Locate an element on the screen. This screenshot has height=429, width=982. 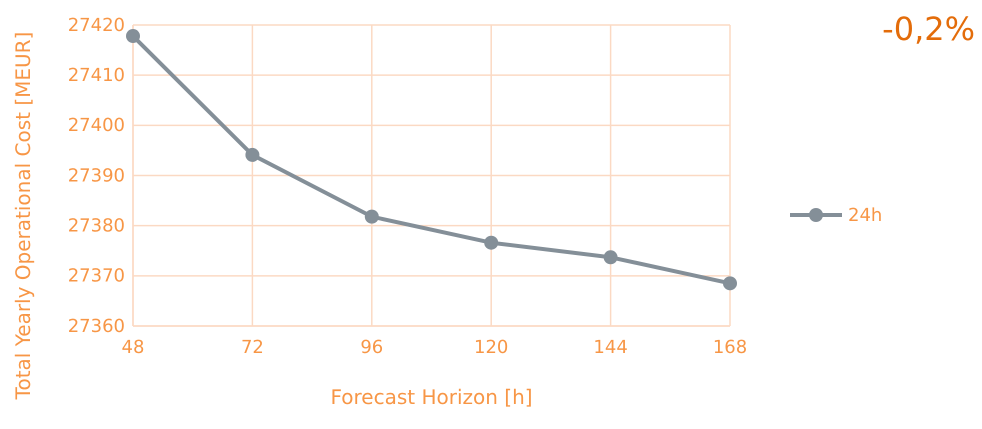
x-axis-title: Forecast Horizon [h] is located at coordinates (431, 397).